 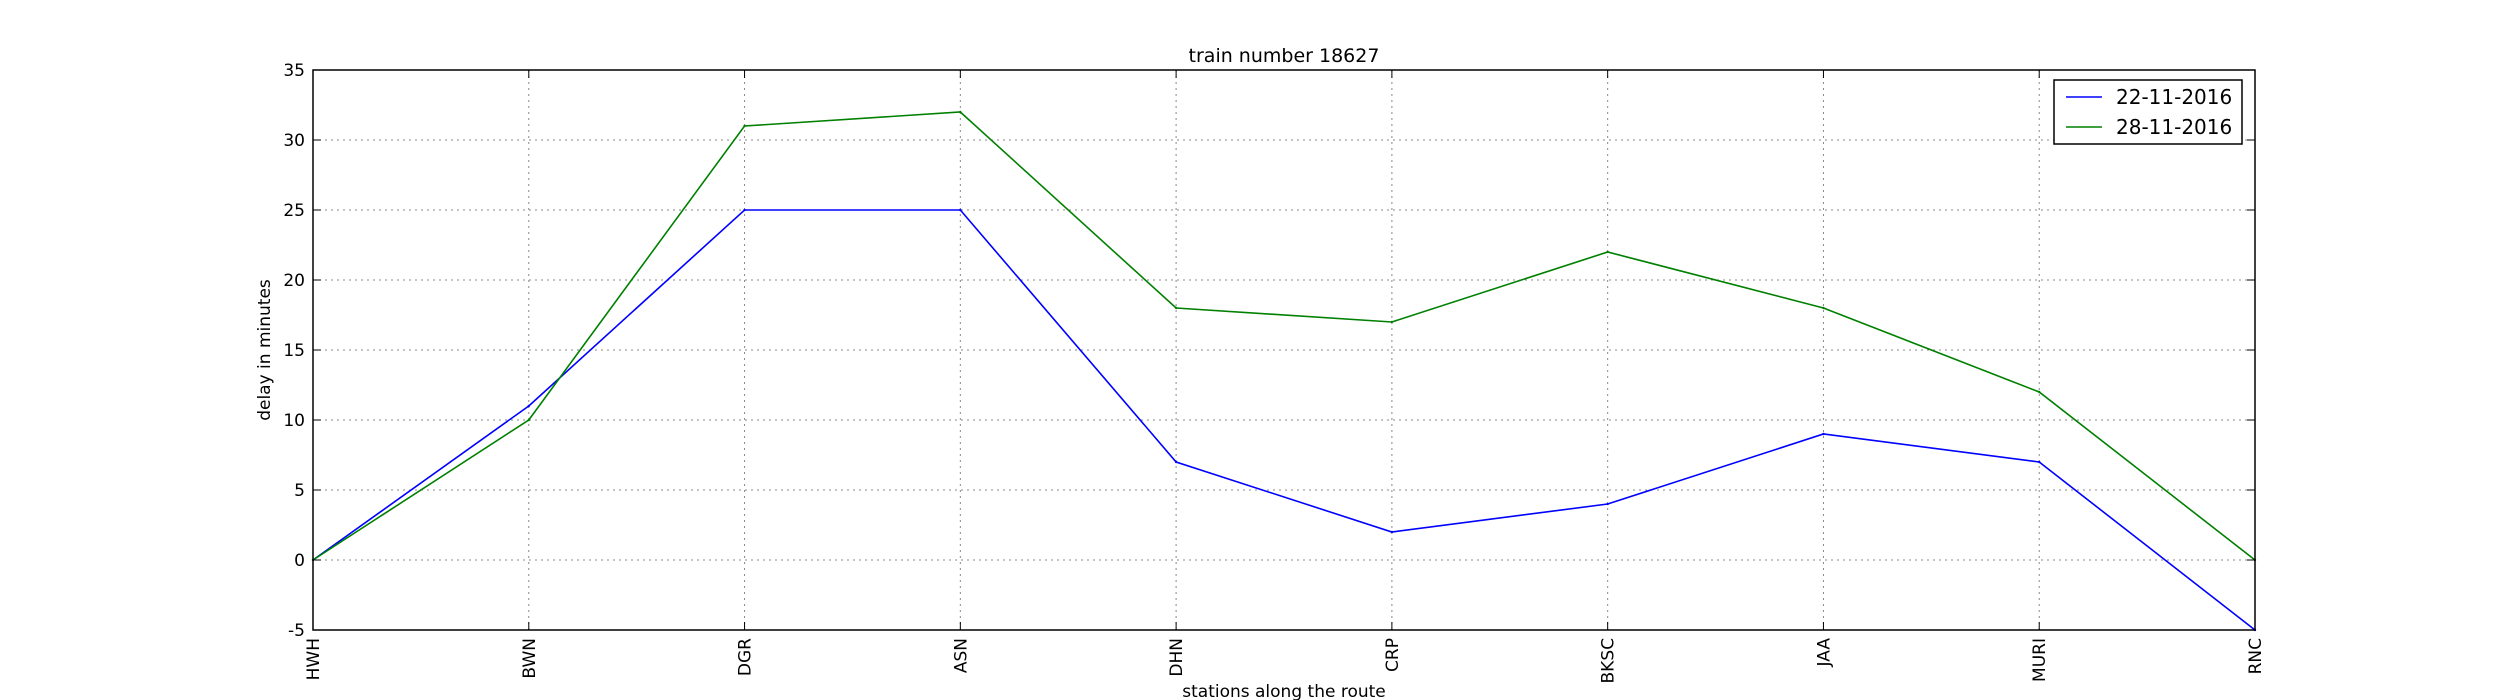 I want to click on x-tick-label: JAA, so click(x=1824, y=653).